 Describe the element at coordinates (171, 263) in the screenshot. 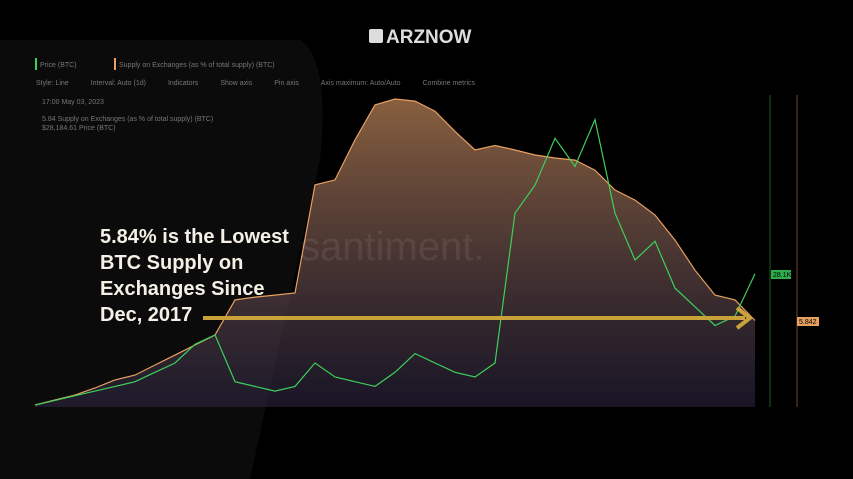

I see `annotation: BTC Supply on` at that location.